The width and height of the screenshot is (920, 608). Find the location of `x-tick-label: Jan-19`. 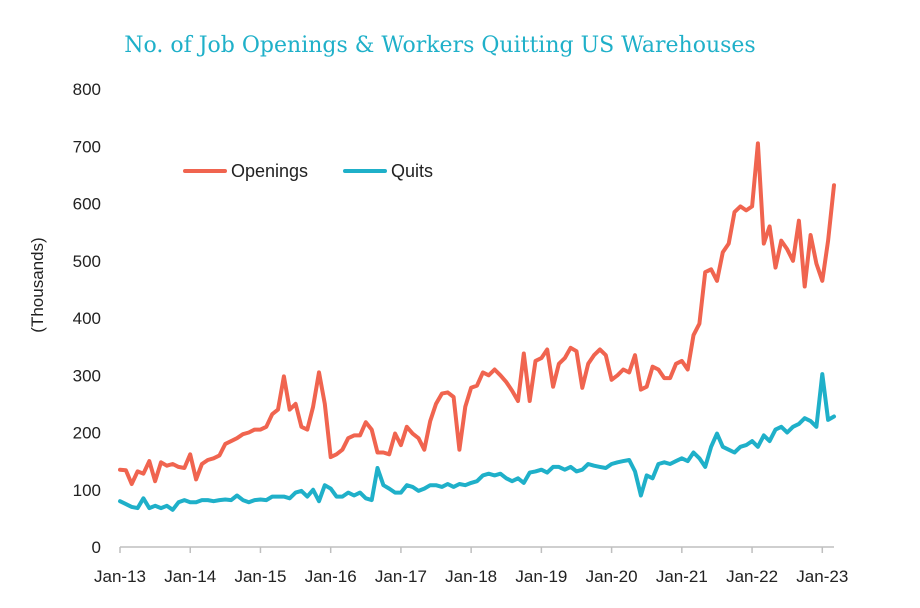

x-tick-label: Jan-19 is located at coordinates (541, 576).